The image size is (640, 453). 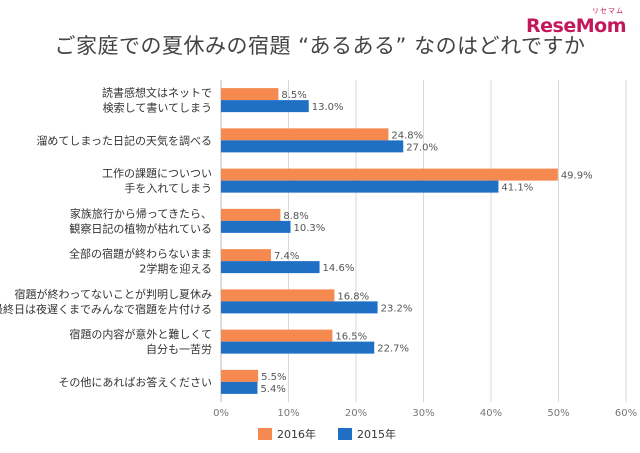 I want to click on category-label: 工作の課題についつい, so click(x=157, y=173).